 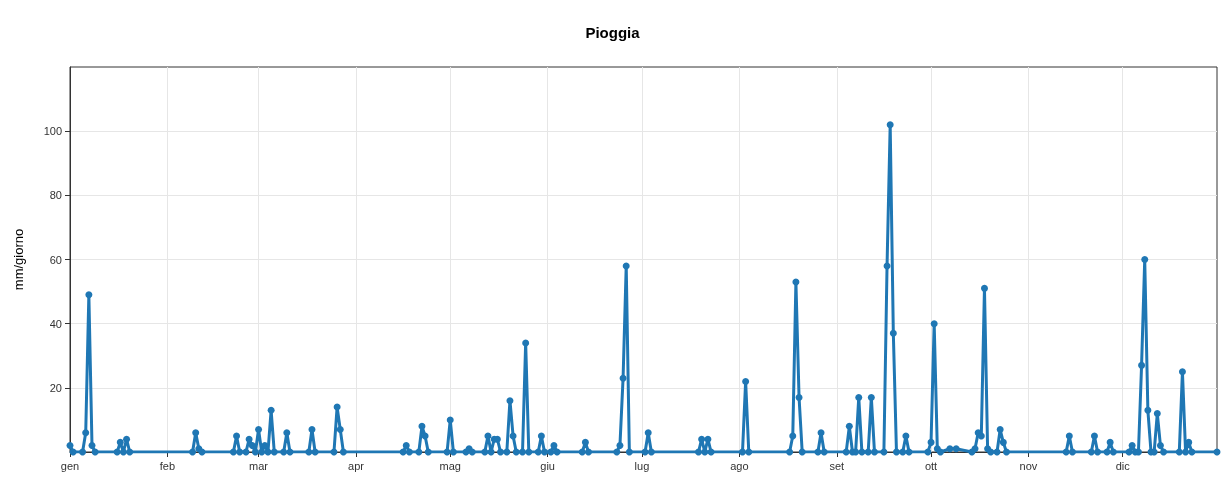 I want to click on y-tick-label: 100, so click(x=52, y=131).